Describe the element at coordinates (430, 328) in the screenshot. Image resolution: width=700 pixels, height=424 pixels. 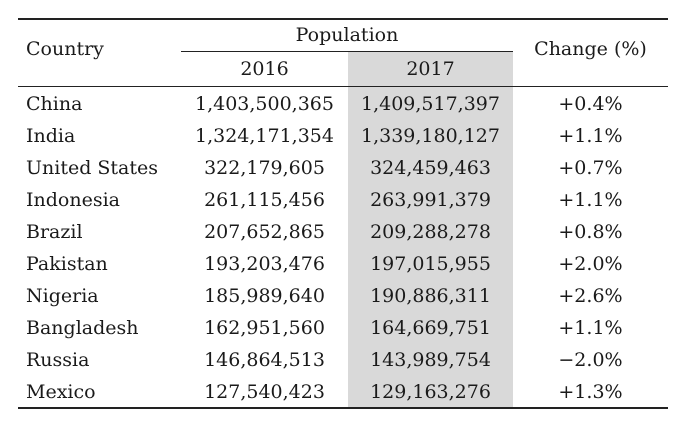
I see `cell-population-2017: 164,669,751` at that location.